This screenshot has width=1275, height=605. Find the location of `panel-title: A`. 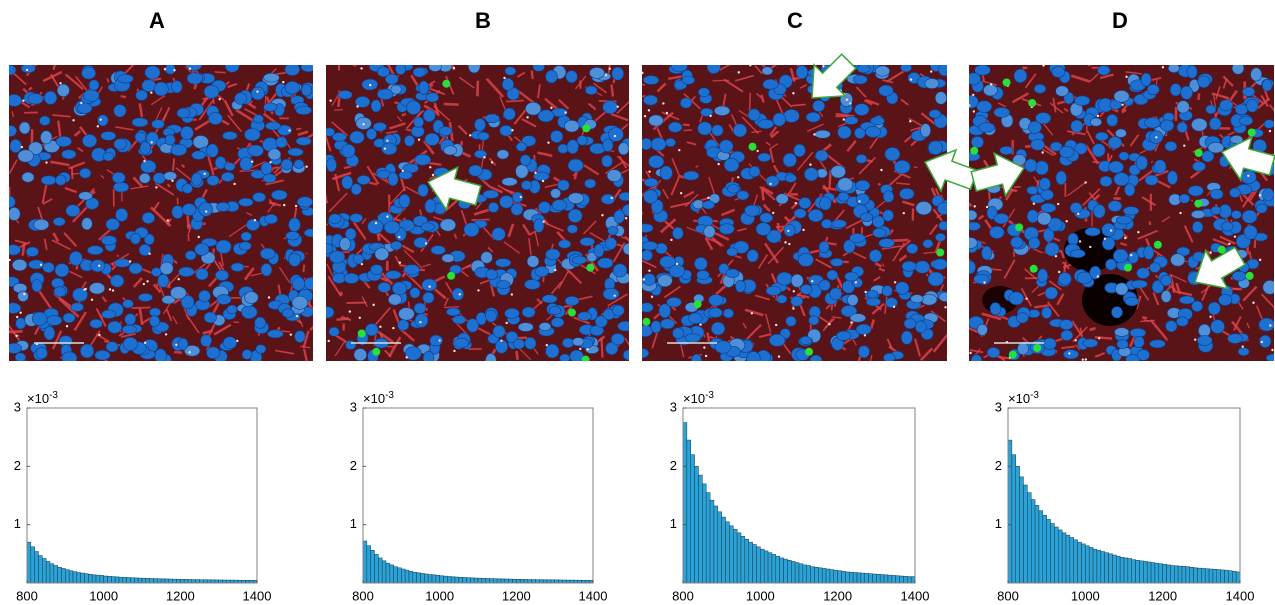

panel-title: A is located at coordinates (157, 20).